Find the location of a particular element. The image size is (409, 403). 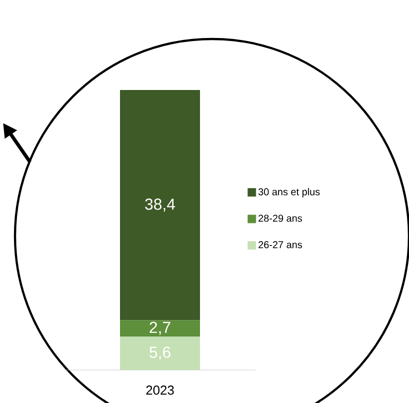

data-label: 5,6 is located at coordinates (160, 353).